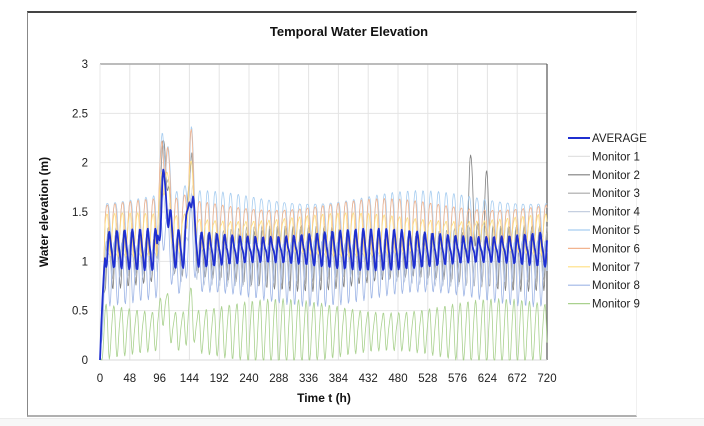  I want to click on legend-label: Monitor 6, so click(616, 249).